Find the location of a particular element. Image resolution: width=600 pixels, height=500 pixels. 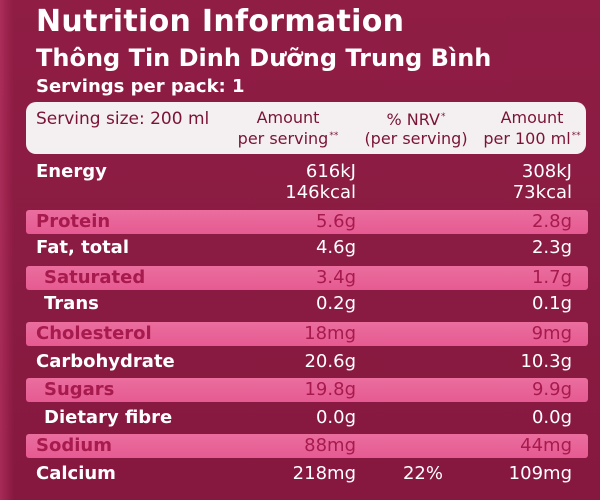

table-row: Trans 0.2g 0.1g is located at coordinates (307, 304).